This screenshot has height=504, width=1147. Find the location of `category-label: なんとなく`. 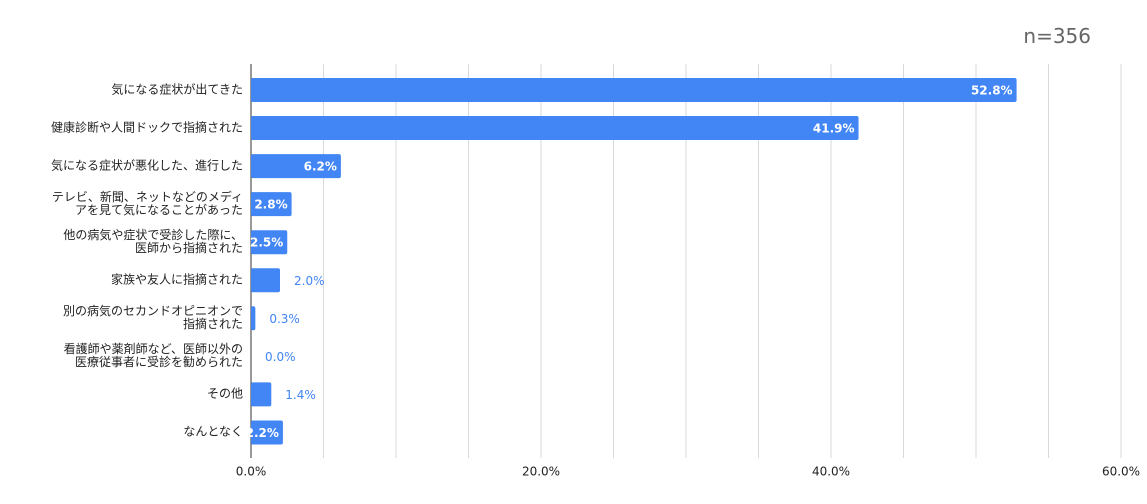

category-label: なんとなく is located at coordinates (213, 431).